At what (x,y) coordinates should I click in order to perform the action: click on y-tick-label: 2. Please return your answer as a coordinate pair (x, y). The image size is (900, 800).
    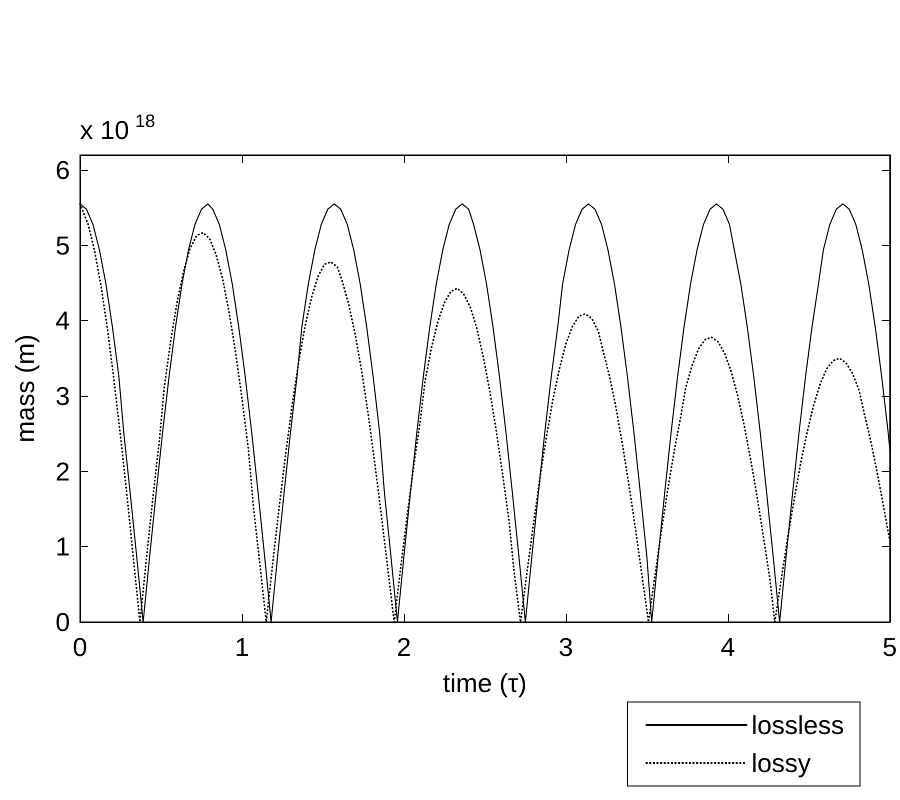
    Looking at the image, I should click on (63, 471).